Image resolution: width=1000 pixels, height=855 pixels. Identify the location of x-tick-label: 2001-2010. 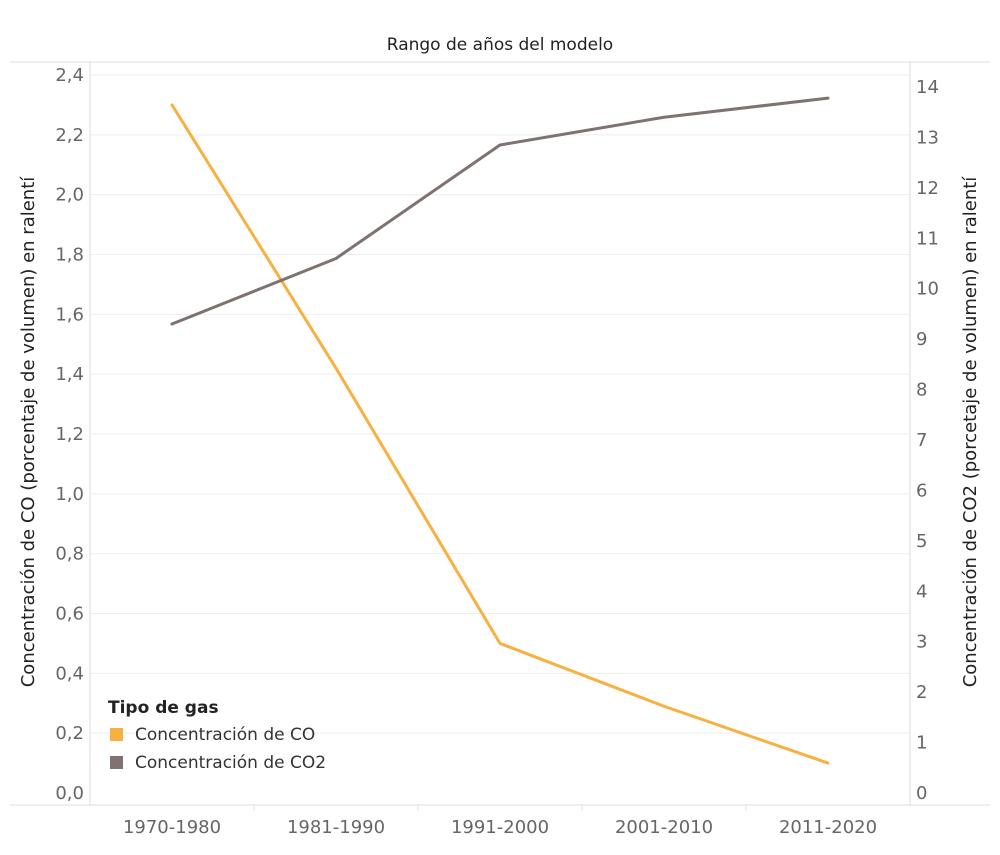
(664, 827).